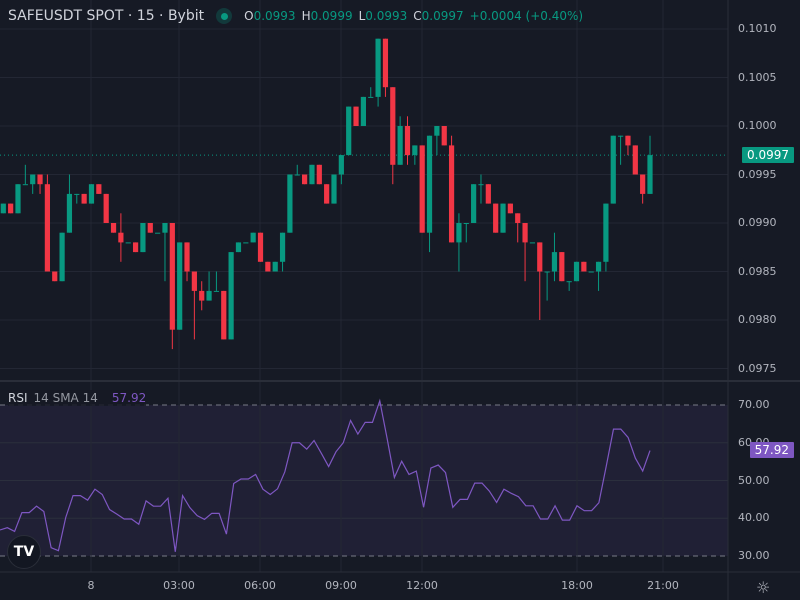 The image size is (800, 600). What do you see at coordinates (422, 585) in the screenshot?
I see `time-tick-label: 12:00` at bounding box center [422, 585].